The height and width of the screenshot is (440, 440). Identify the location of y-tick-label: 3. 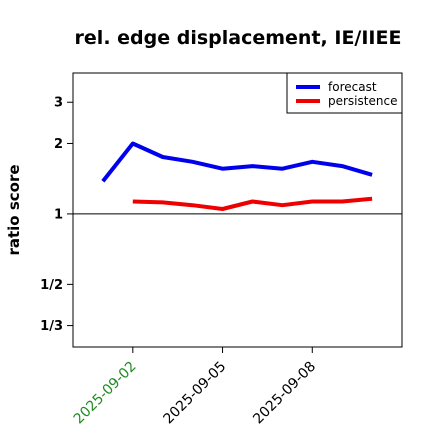
(58, 103).